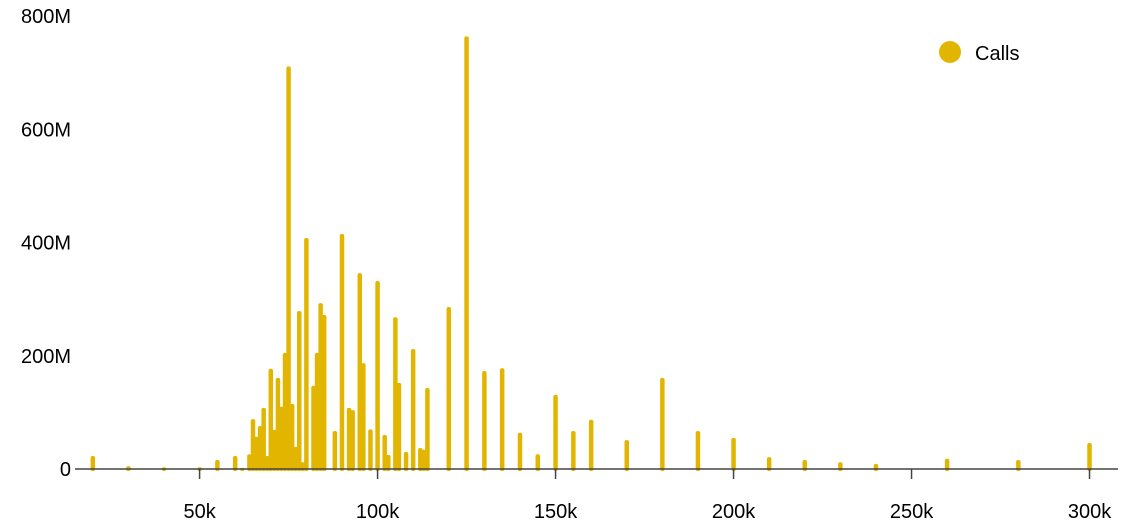 The height and width of the screenshot is (527, 1132). Describe the element at coordinates (295, 458) in the screenshot. I see `bar-77k` at that location.